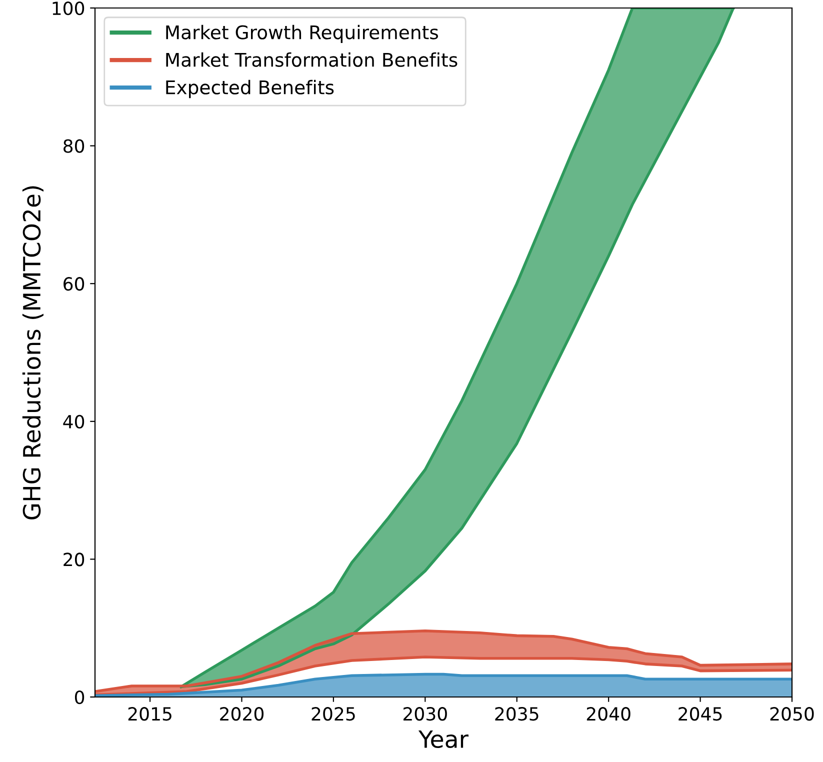 The image size is (823, 762). I want to click on y-tick-label: 80, so click(74, 146).